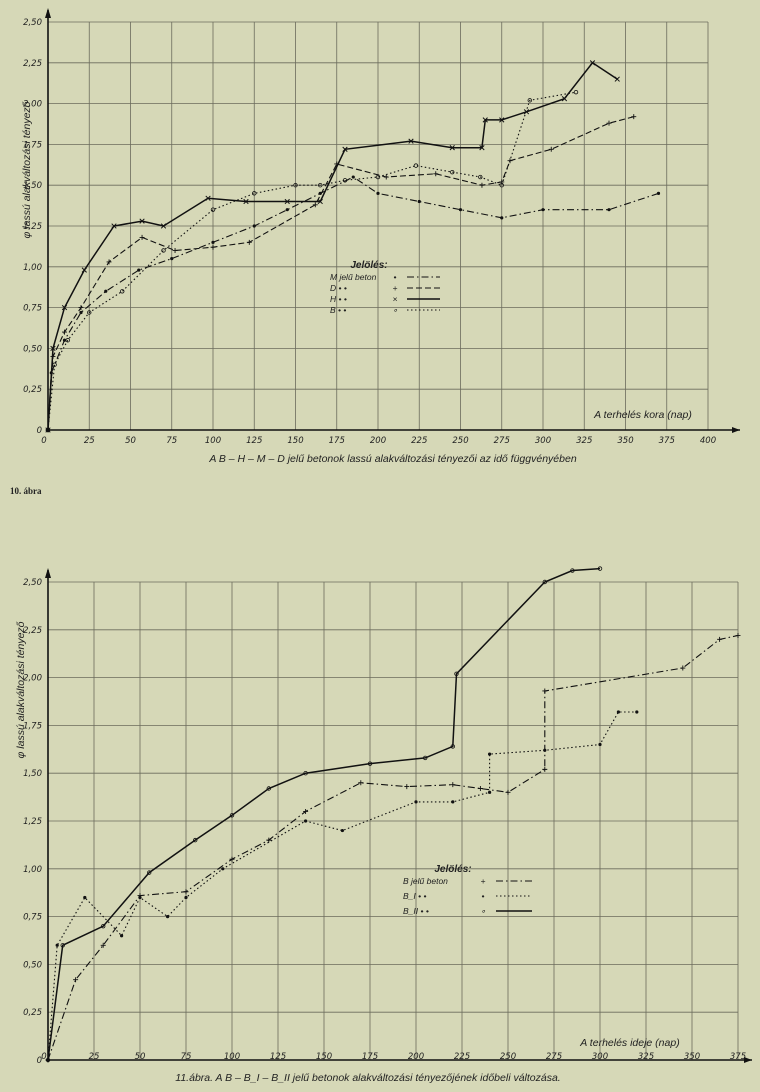 The width and height of the screenshot is (760, 1092). I want to click on x-tick-label: 175, so click(370, 1057).